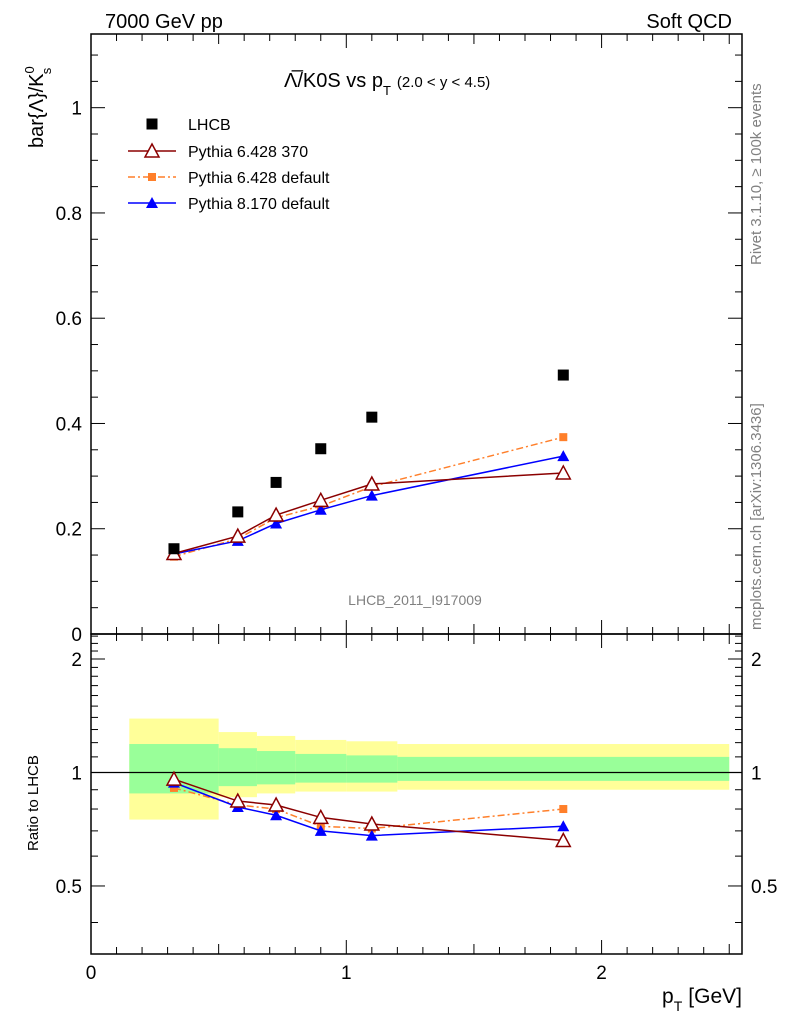 The height and width of the screenshot is (1024, 786). I want to click on main-ytick-label: 0.6, so click(69, 319).